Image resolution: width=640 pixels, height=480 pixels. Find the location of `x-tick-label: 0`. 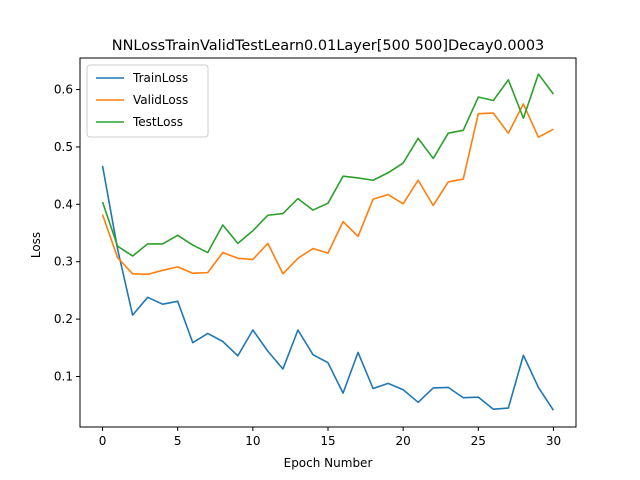

x-tick-label: 0 is located at coordinates (103, 441).